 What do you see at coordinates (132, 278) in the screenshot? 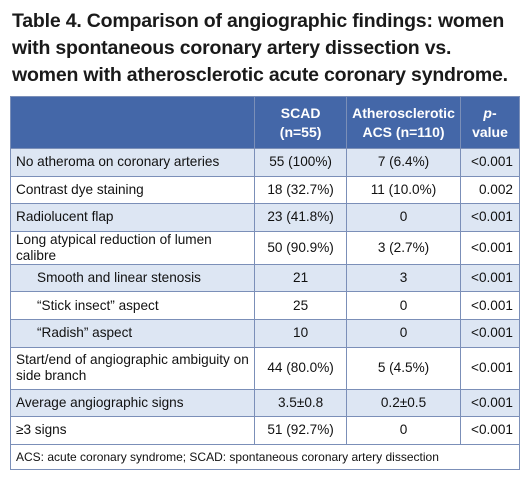
I see `row-label: Smooth and linear stenosis` at bounding box center [132, 278].